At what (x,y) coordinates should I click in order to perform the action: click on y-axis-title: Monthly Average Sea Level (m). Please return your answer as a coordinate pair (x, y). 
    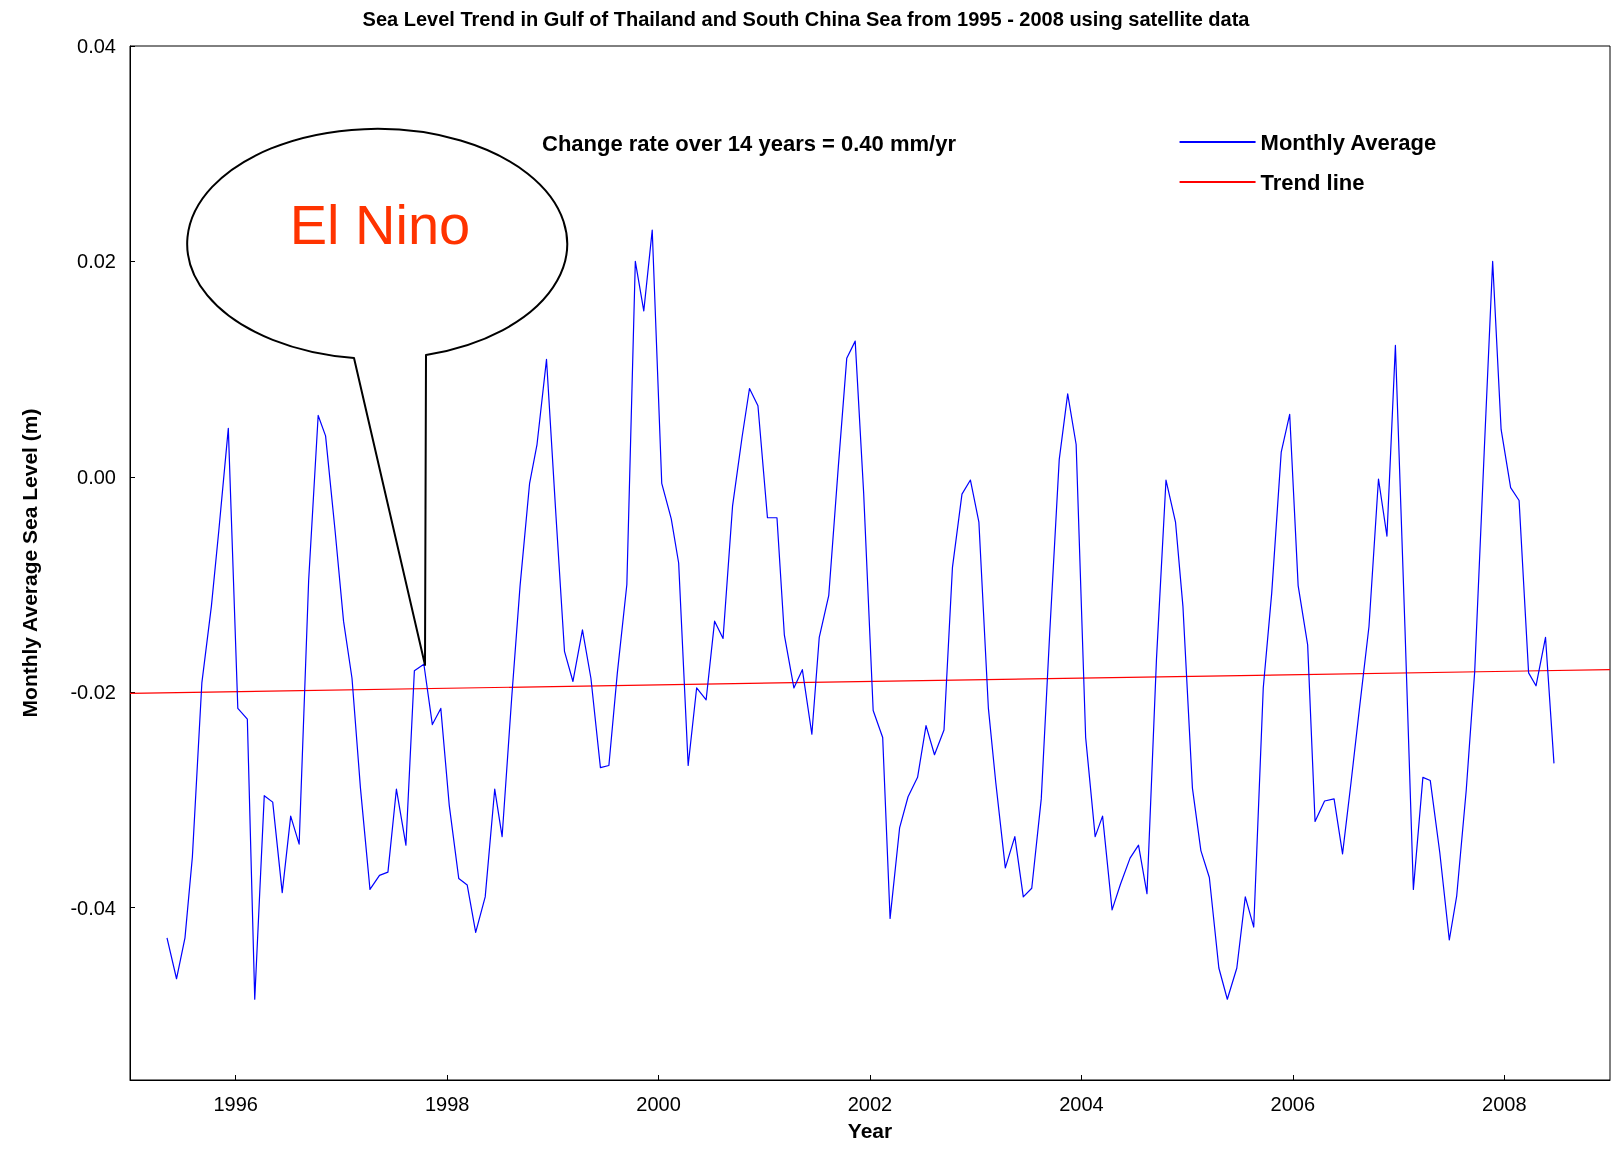
    Looking at the image, I should click on (29, 563).